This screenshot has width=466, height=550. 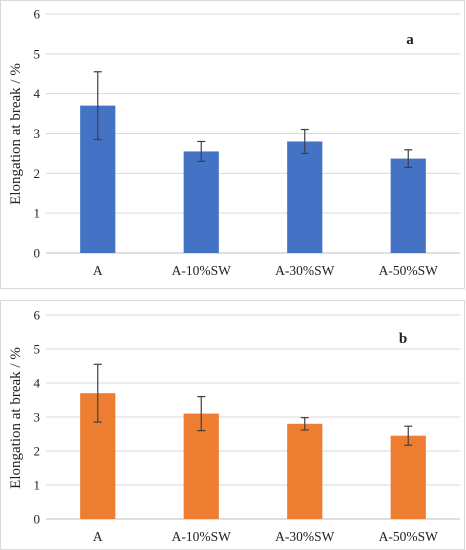 What do you see at coordinates (253, 404) in the screenshot?
I see `panel-b-error-bars` at bounding box center [253, 404].